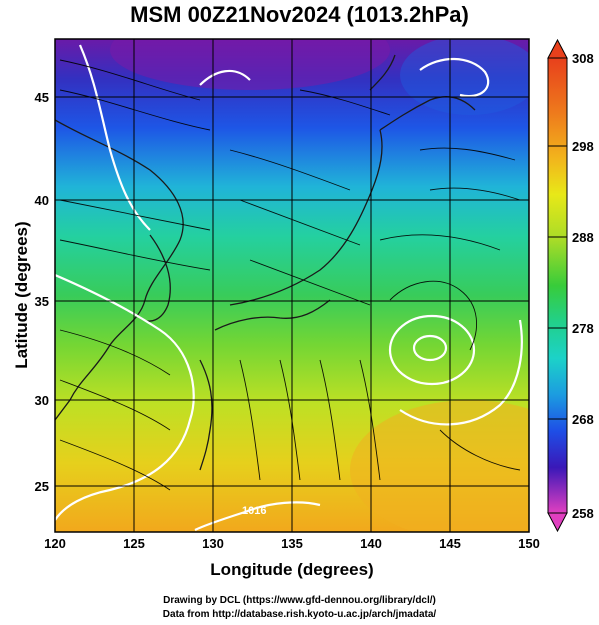 The height and width of the screenshot is (625, 599). Describe the element at coordinates (439, 466) in the screenshot. I see `warm-region` at that location.